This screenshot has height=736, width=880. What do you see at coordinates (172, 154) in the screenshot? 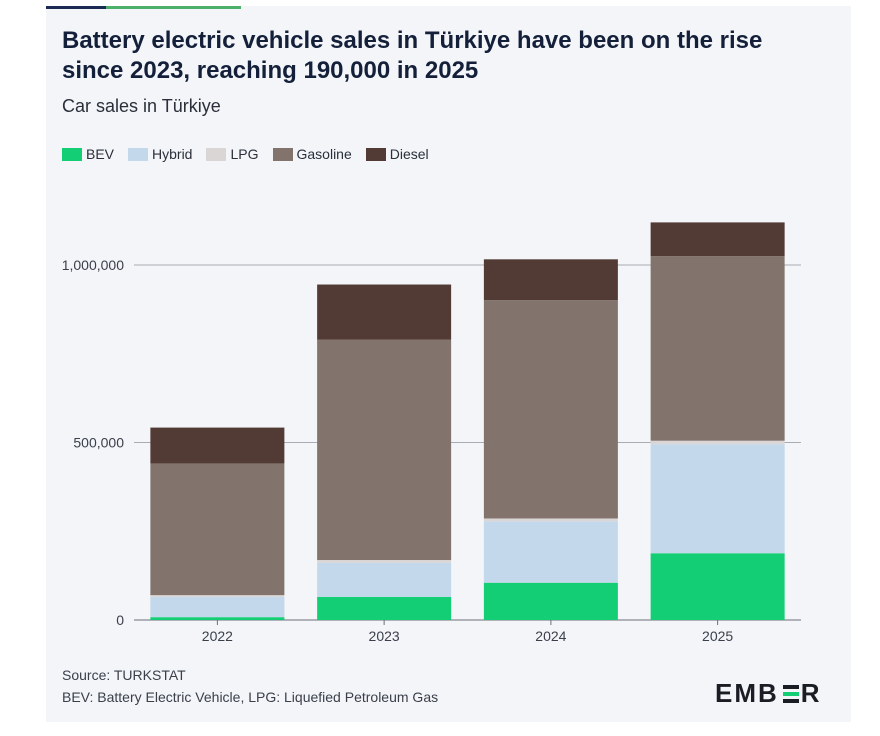
I see `legend-label-hybrid: Hybrid` at bounding box center [172, 154].